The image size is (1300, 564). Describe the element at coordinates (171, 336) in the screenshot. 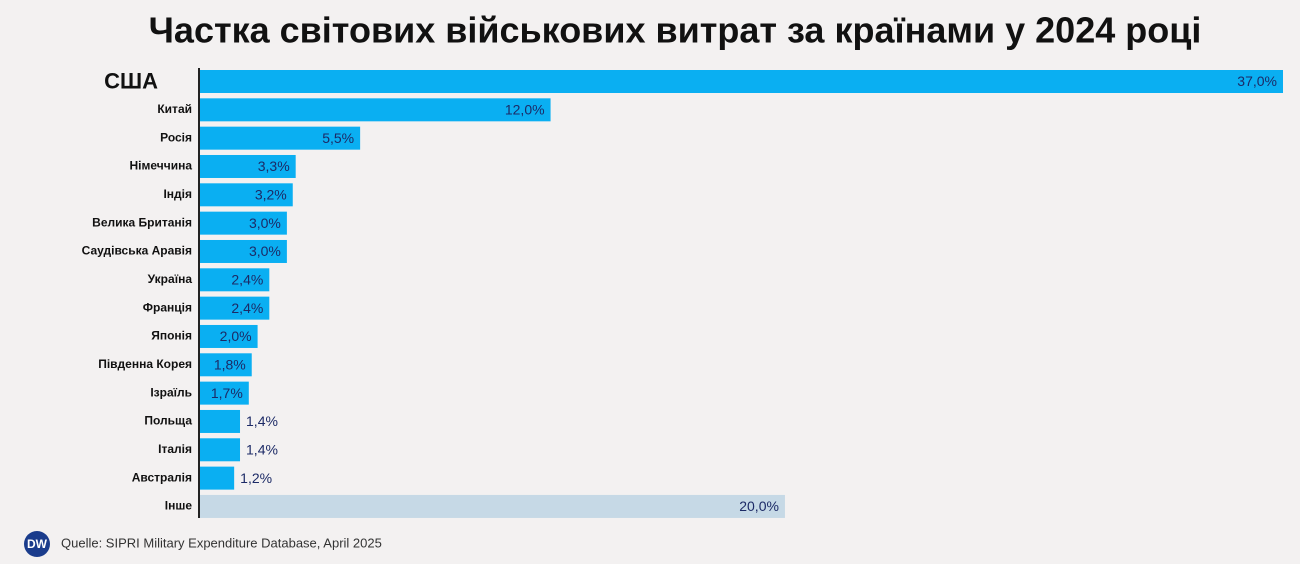

I see `y-tick-label: Японія` at that location.